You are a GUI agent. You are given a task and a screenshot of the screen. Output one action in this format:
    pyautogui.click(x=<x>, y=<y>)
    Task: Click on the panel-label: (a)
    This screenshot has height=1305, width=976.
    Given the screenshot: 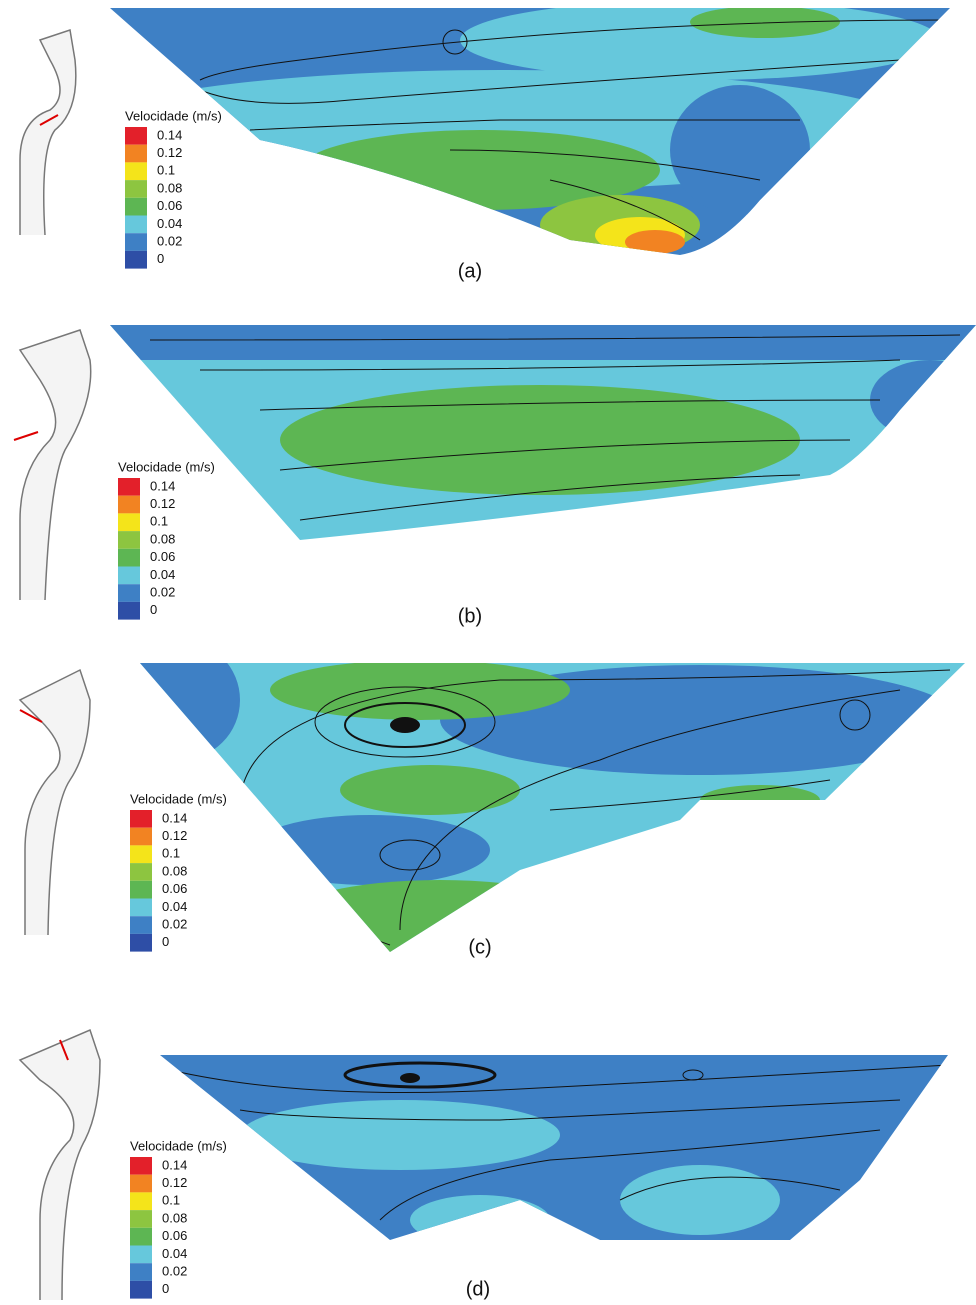 What is the action you would take?
    pyautogui.click(x=470, y=271)
    